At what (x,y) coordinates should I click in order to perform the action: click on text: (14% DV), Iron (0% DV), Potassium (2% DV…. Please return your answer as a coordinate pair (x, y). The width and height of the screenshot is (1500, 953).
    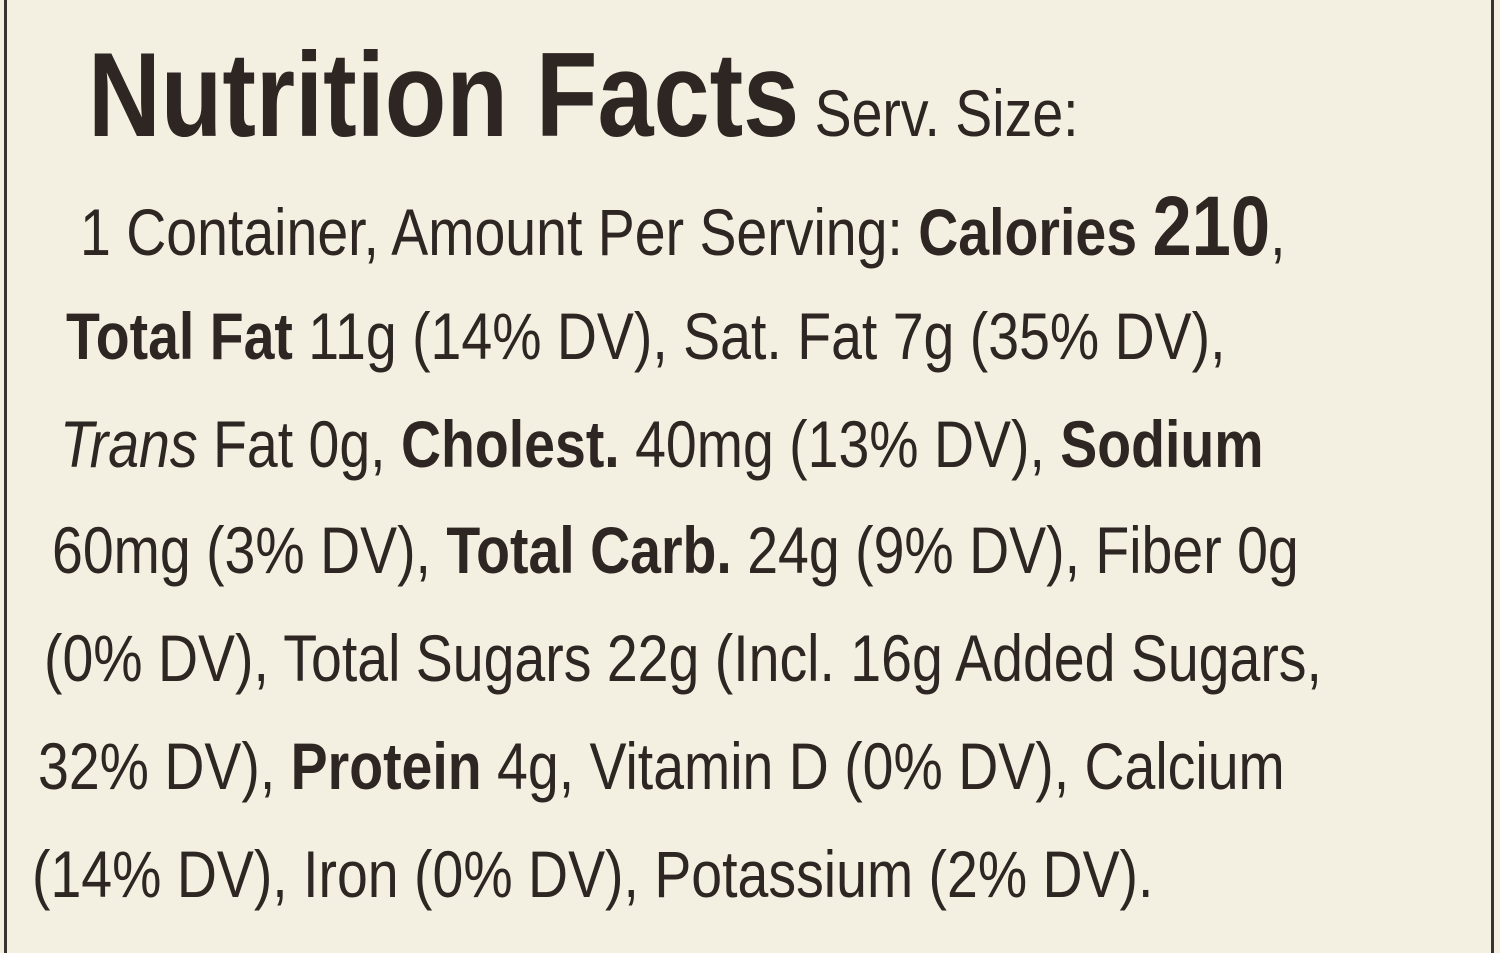
    Looking at the image, I should click on (593, 874).